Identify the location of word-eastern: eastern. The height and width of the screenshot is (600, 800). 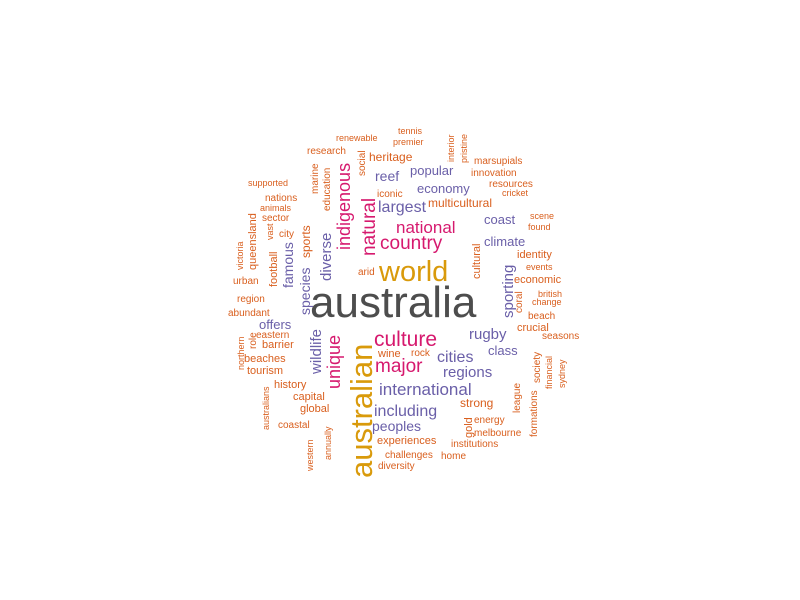
(272, 335).